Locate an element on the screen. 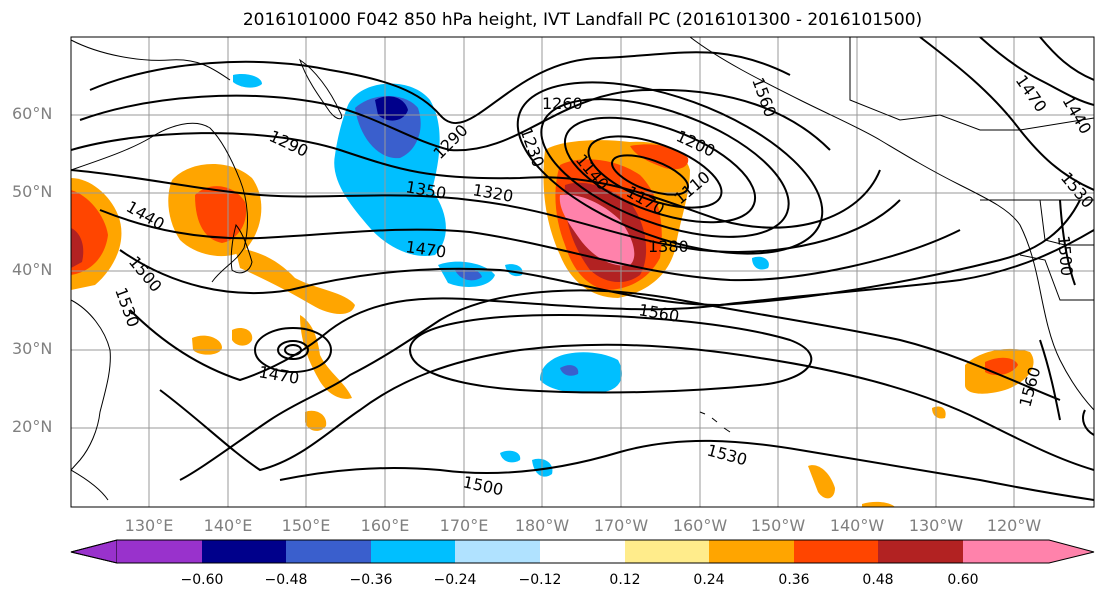  colorbar-tick-label: −0.12 is located at coordinates (540, 580).